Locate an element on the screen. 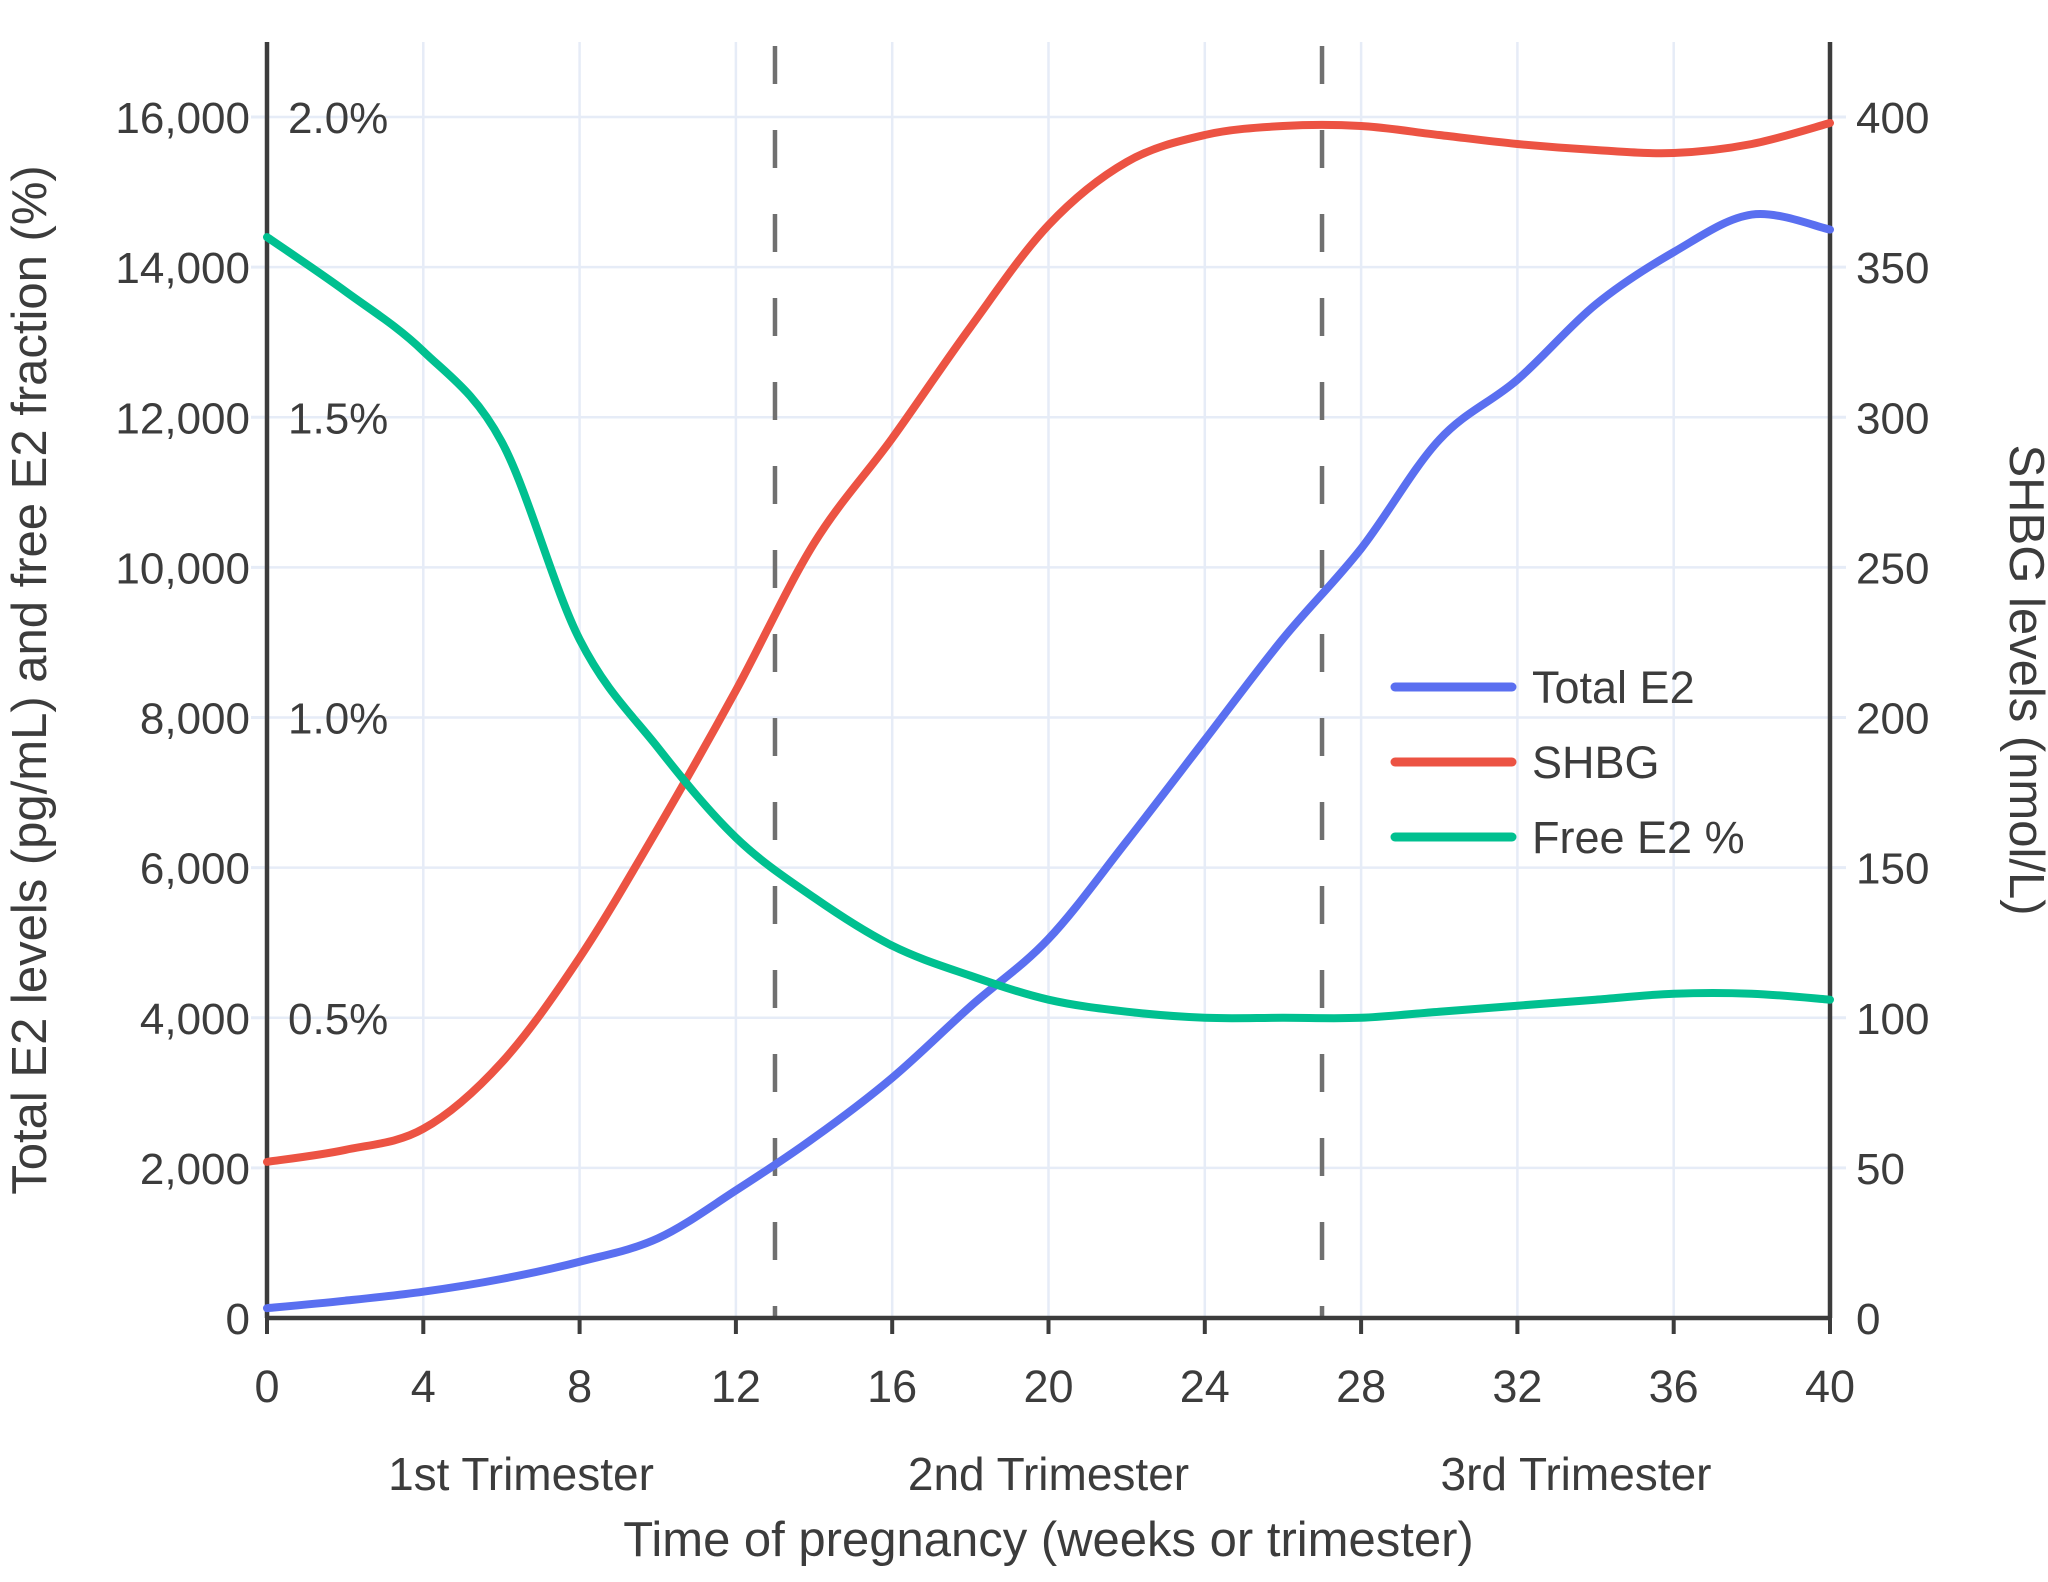  legend-item-shbg: SHBG is located at coordinates (1525, 762).